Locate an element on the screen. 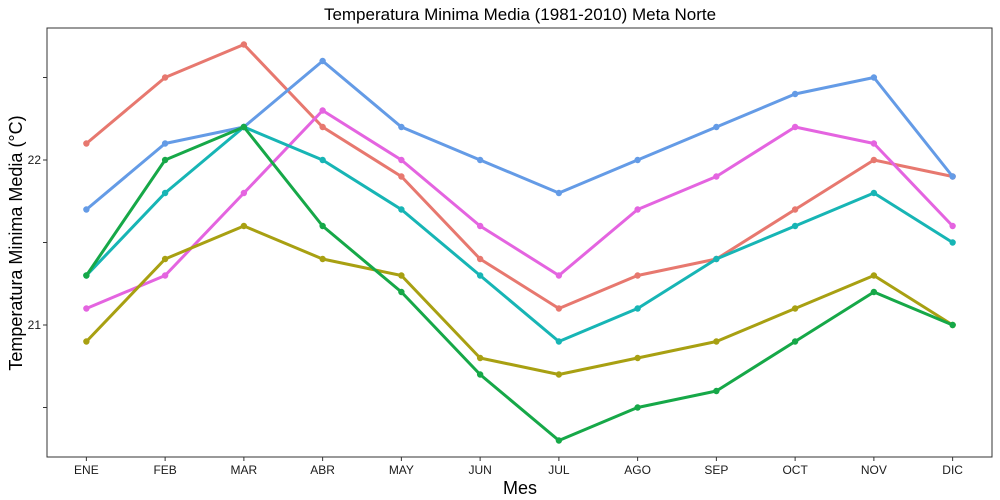  x-tick-label: DIC is located at coordinates (952, 470).